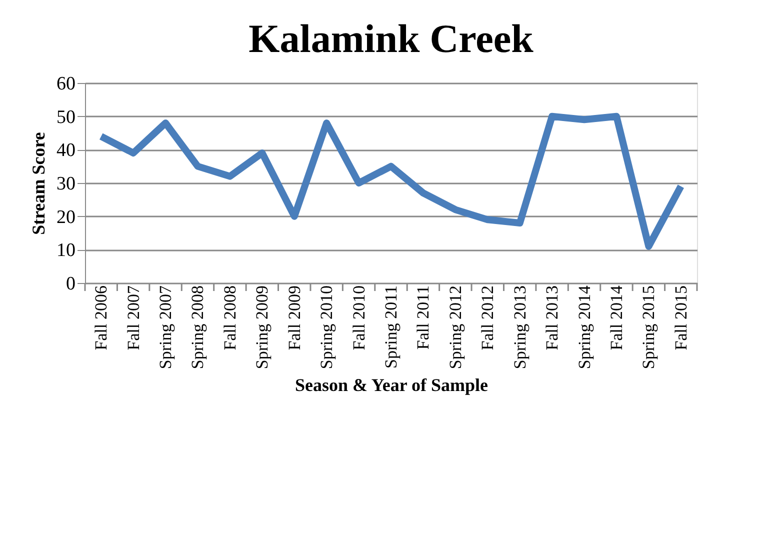  What do you see at coordinates (584, 327) in the screenshot?
I see `x-tick-label: Spring 2014` at bounding box center [584, 327].